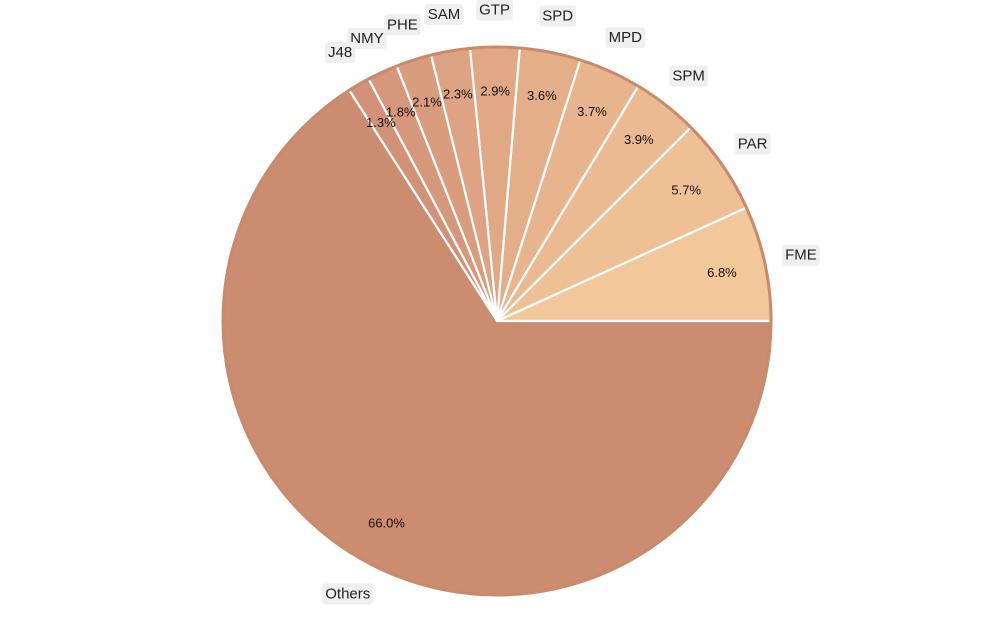  What do you see at coordinates (639, 139) in the screenshot?
I see `percent-label-spm: 3.9%` at bounding box center [639, 139].